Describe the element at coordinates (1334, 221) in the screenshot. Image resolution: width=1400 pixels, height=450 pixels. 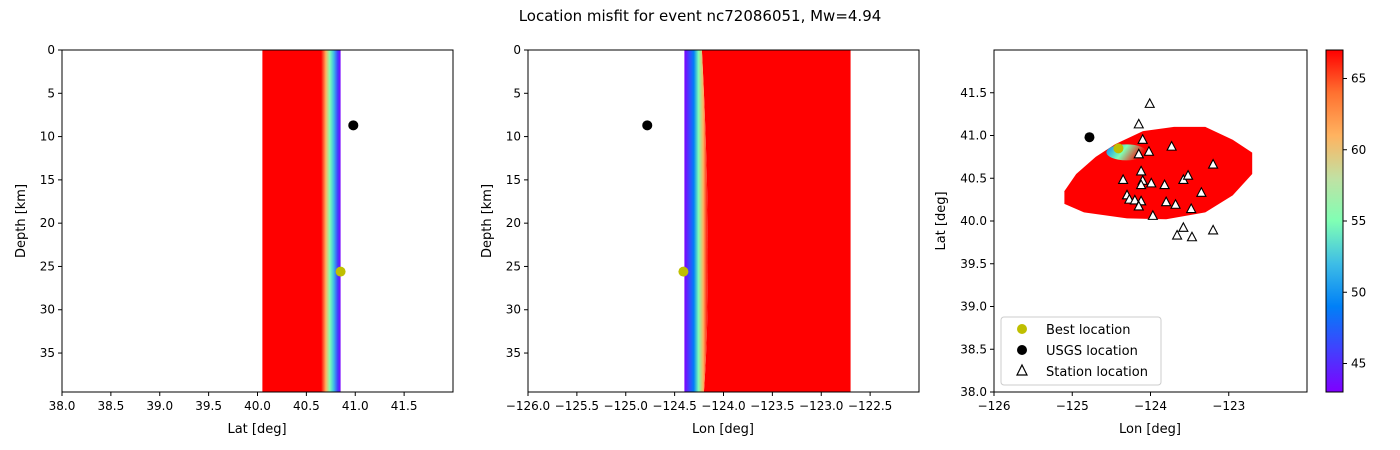
I see `colorbar-gradient` at that location.